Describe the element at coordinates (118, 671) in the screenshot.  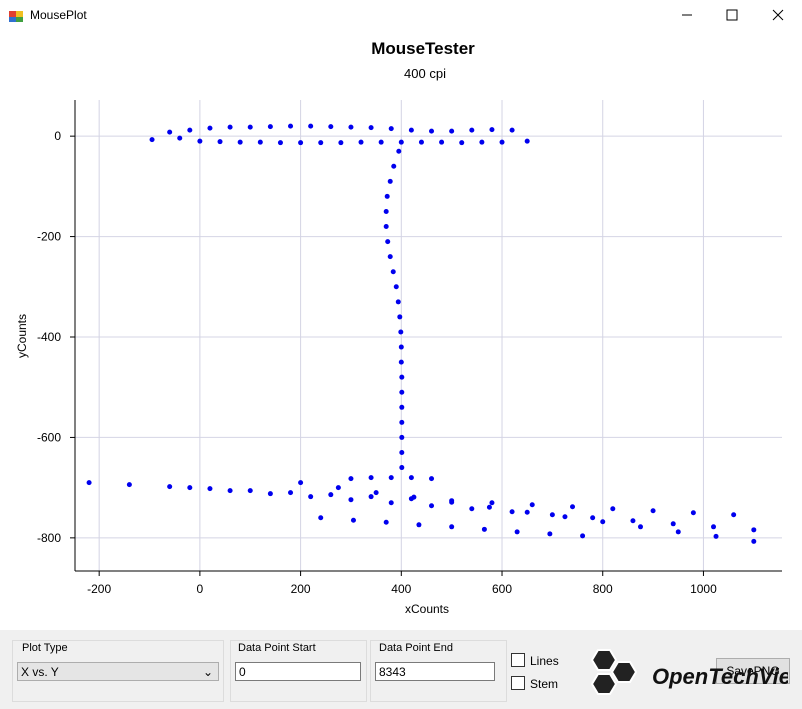
I see `plot-type-combo: X vs. Y ⌄` at that location.